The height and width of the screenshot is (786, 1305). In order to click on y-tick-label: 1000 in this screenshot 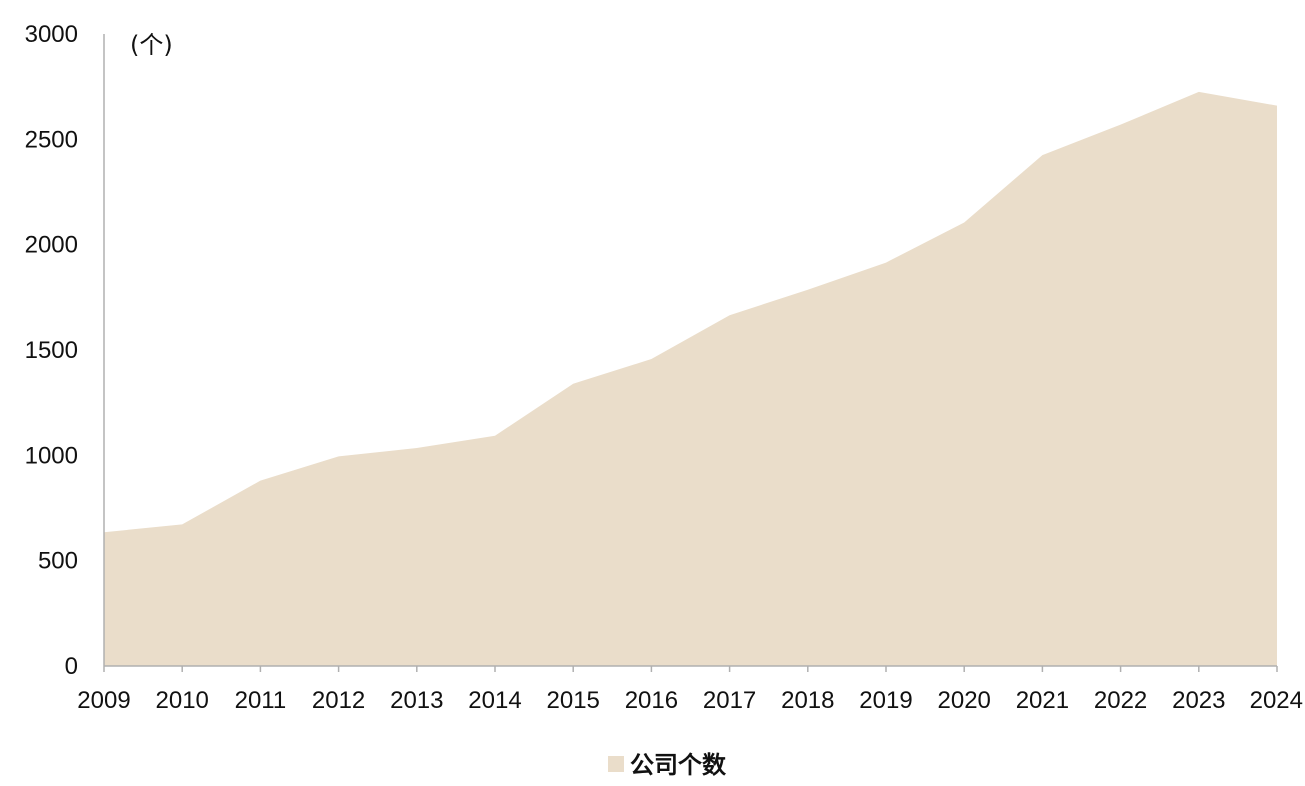, I will do `click(51, 455)`.